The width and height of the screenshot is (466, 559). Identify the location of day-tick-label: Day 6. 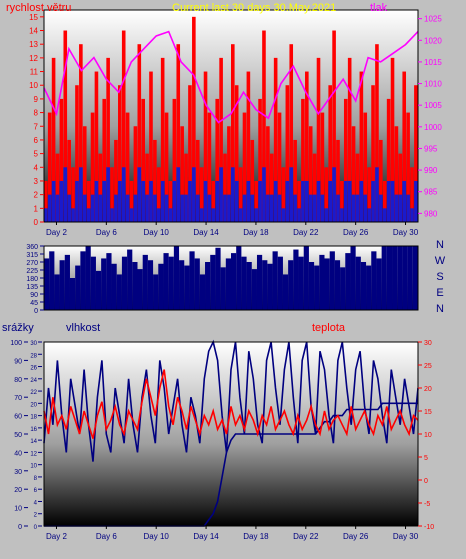
(106, 232).